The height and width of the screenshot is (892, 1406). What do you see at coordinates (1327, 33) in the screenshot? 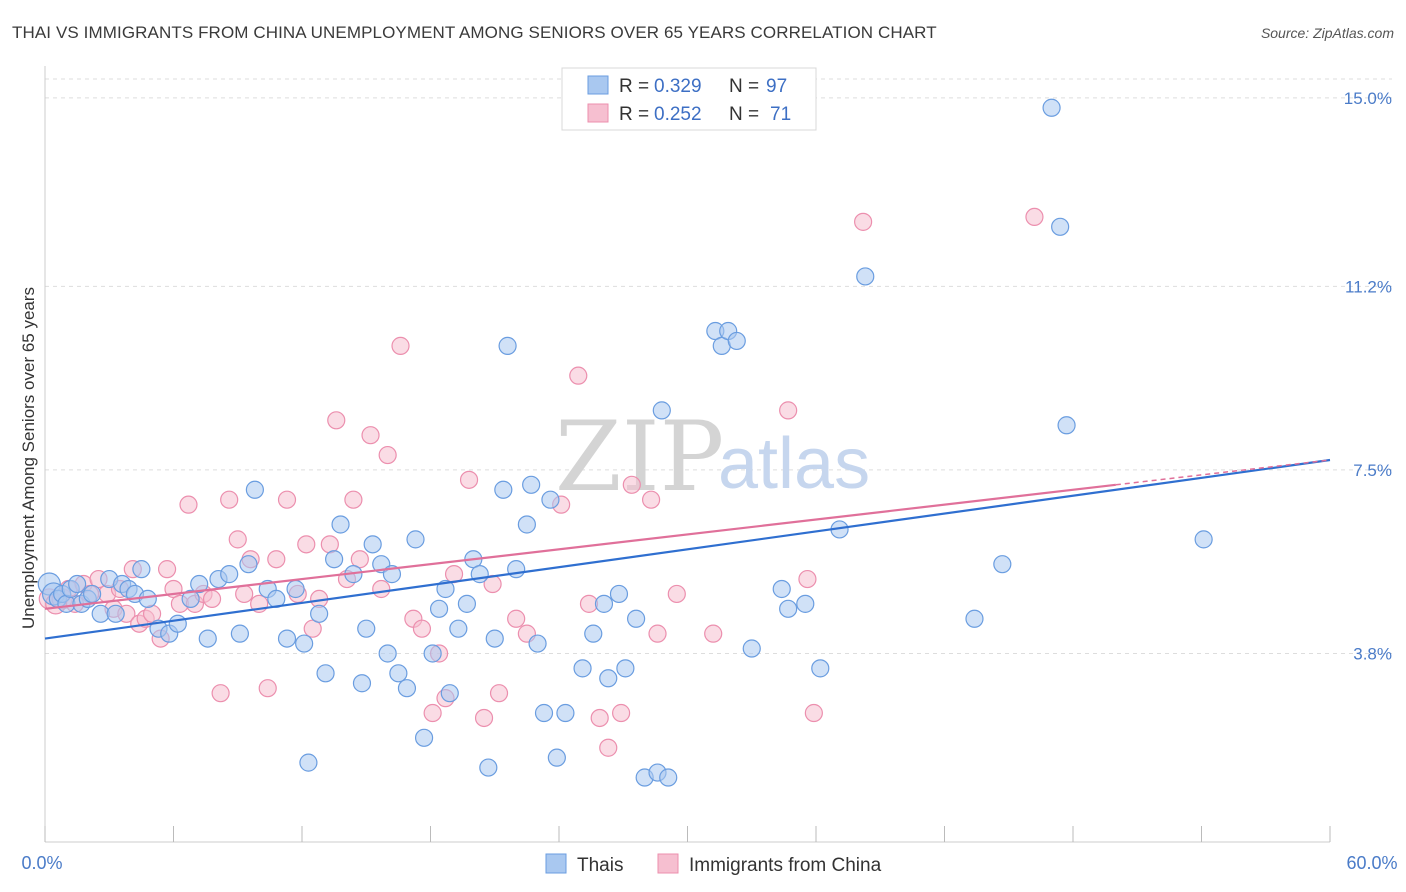
I see `source-credit: Source: ZipAtlas.com` at bounding box center [1327, 33].